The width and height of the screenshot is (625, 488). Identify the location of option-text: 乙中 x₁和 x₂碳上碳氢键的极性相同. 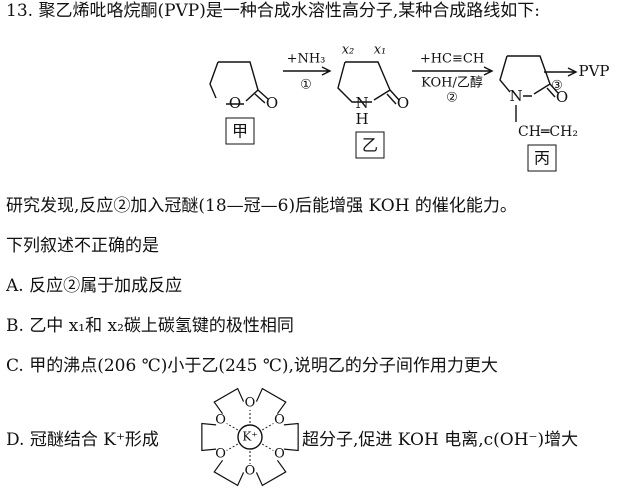
(161, 326).